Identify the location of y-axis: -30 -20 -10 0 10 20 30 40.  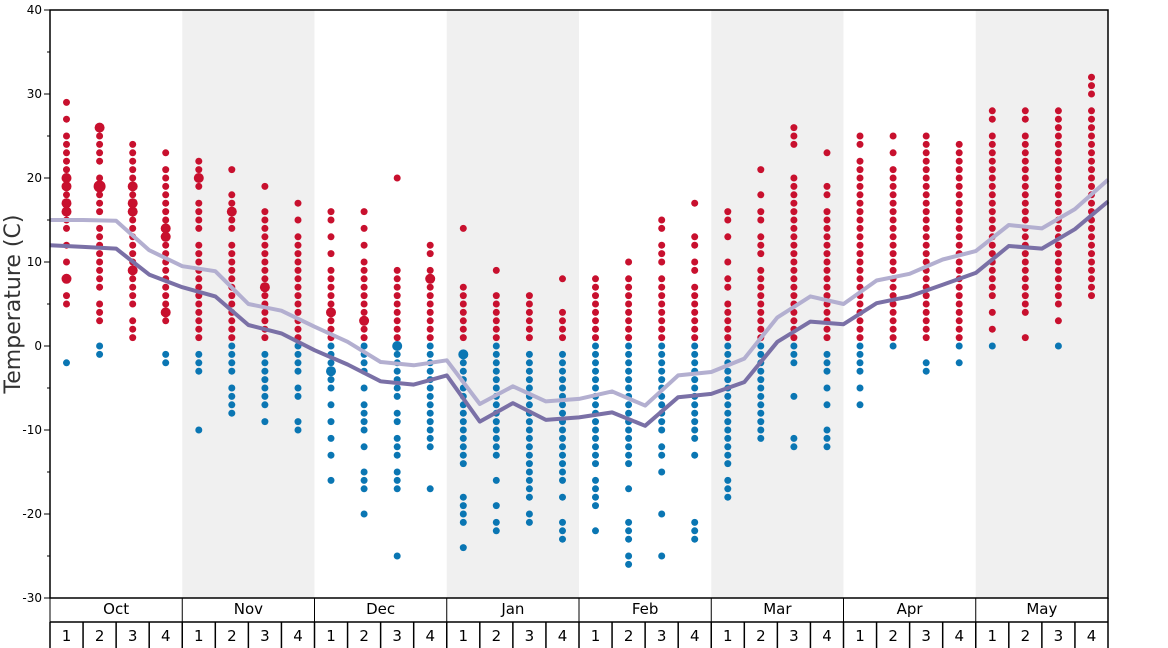
(36, 304).